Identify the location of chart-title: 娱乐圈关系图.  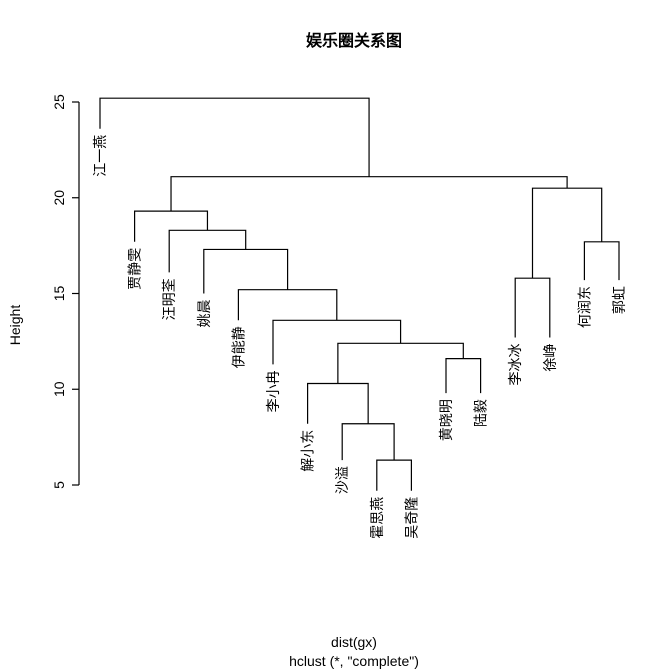
(354, 40).